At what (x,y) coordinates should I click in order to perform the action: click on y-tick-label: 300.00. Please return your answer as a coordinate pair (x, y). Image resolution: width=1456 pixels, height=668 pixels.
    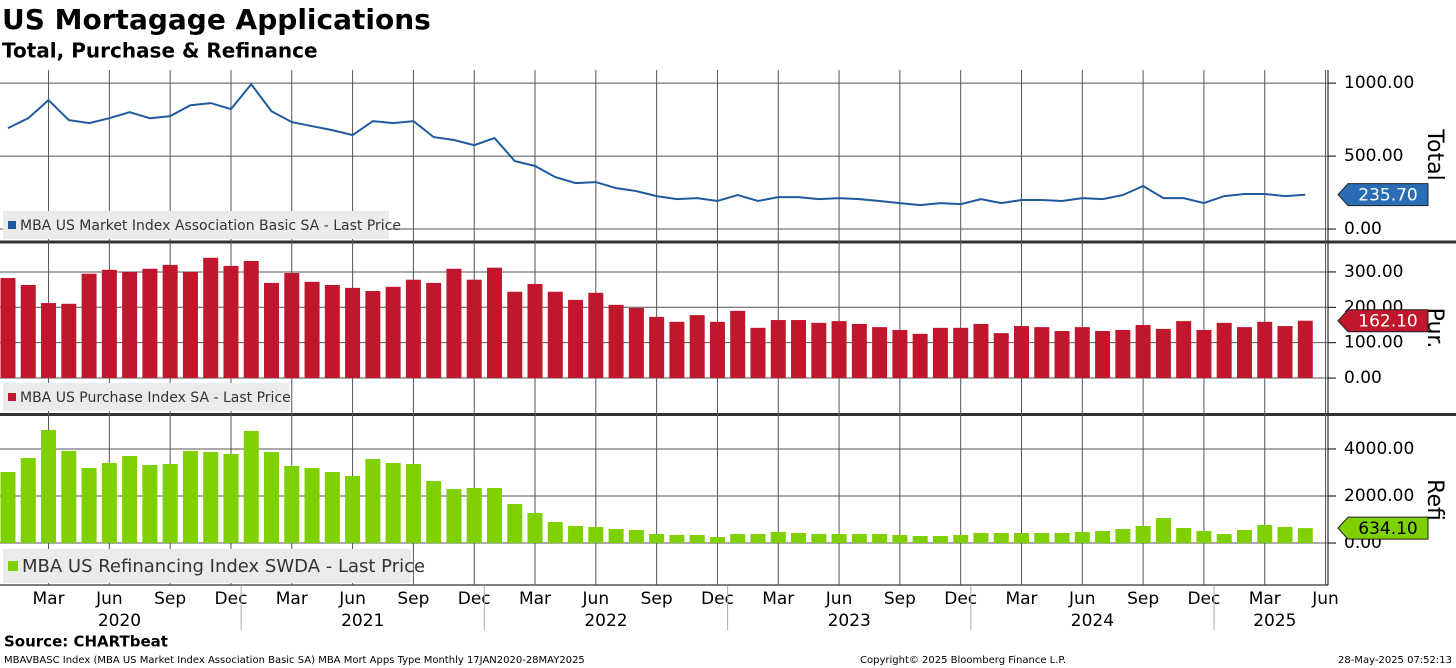
    Looking at the image, I should click on (1373, 272).